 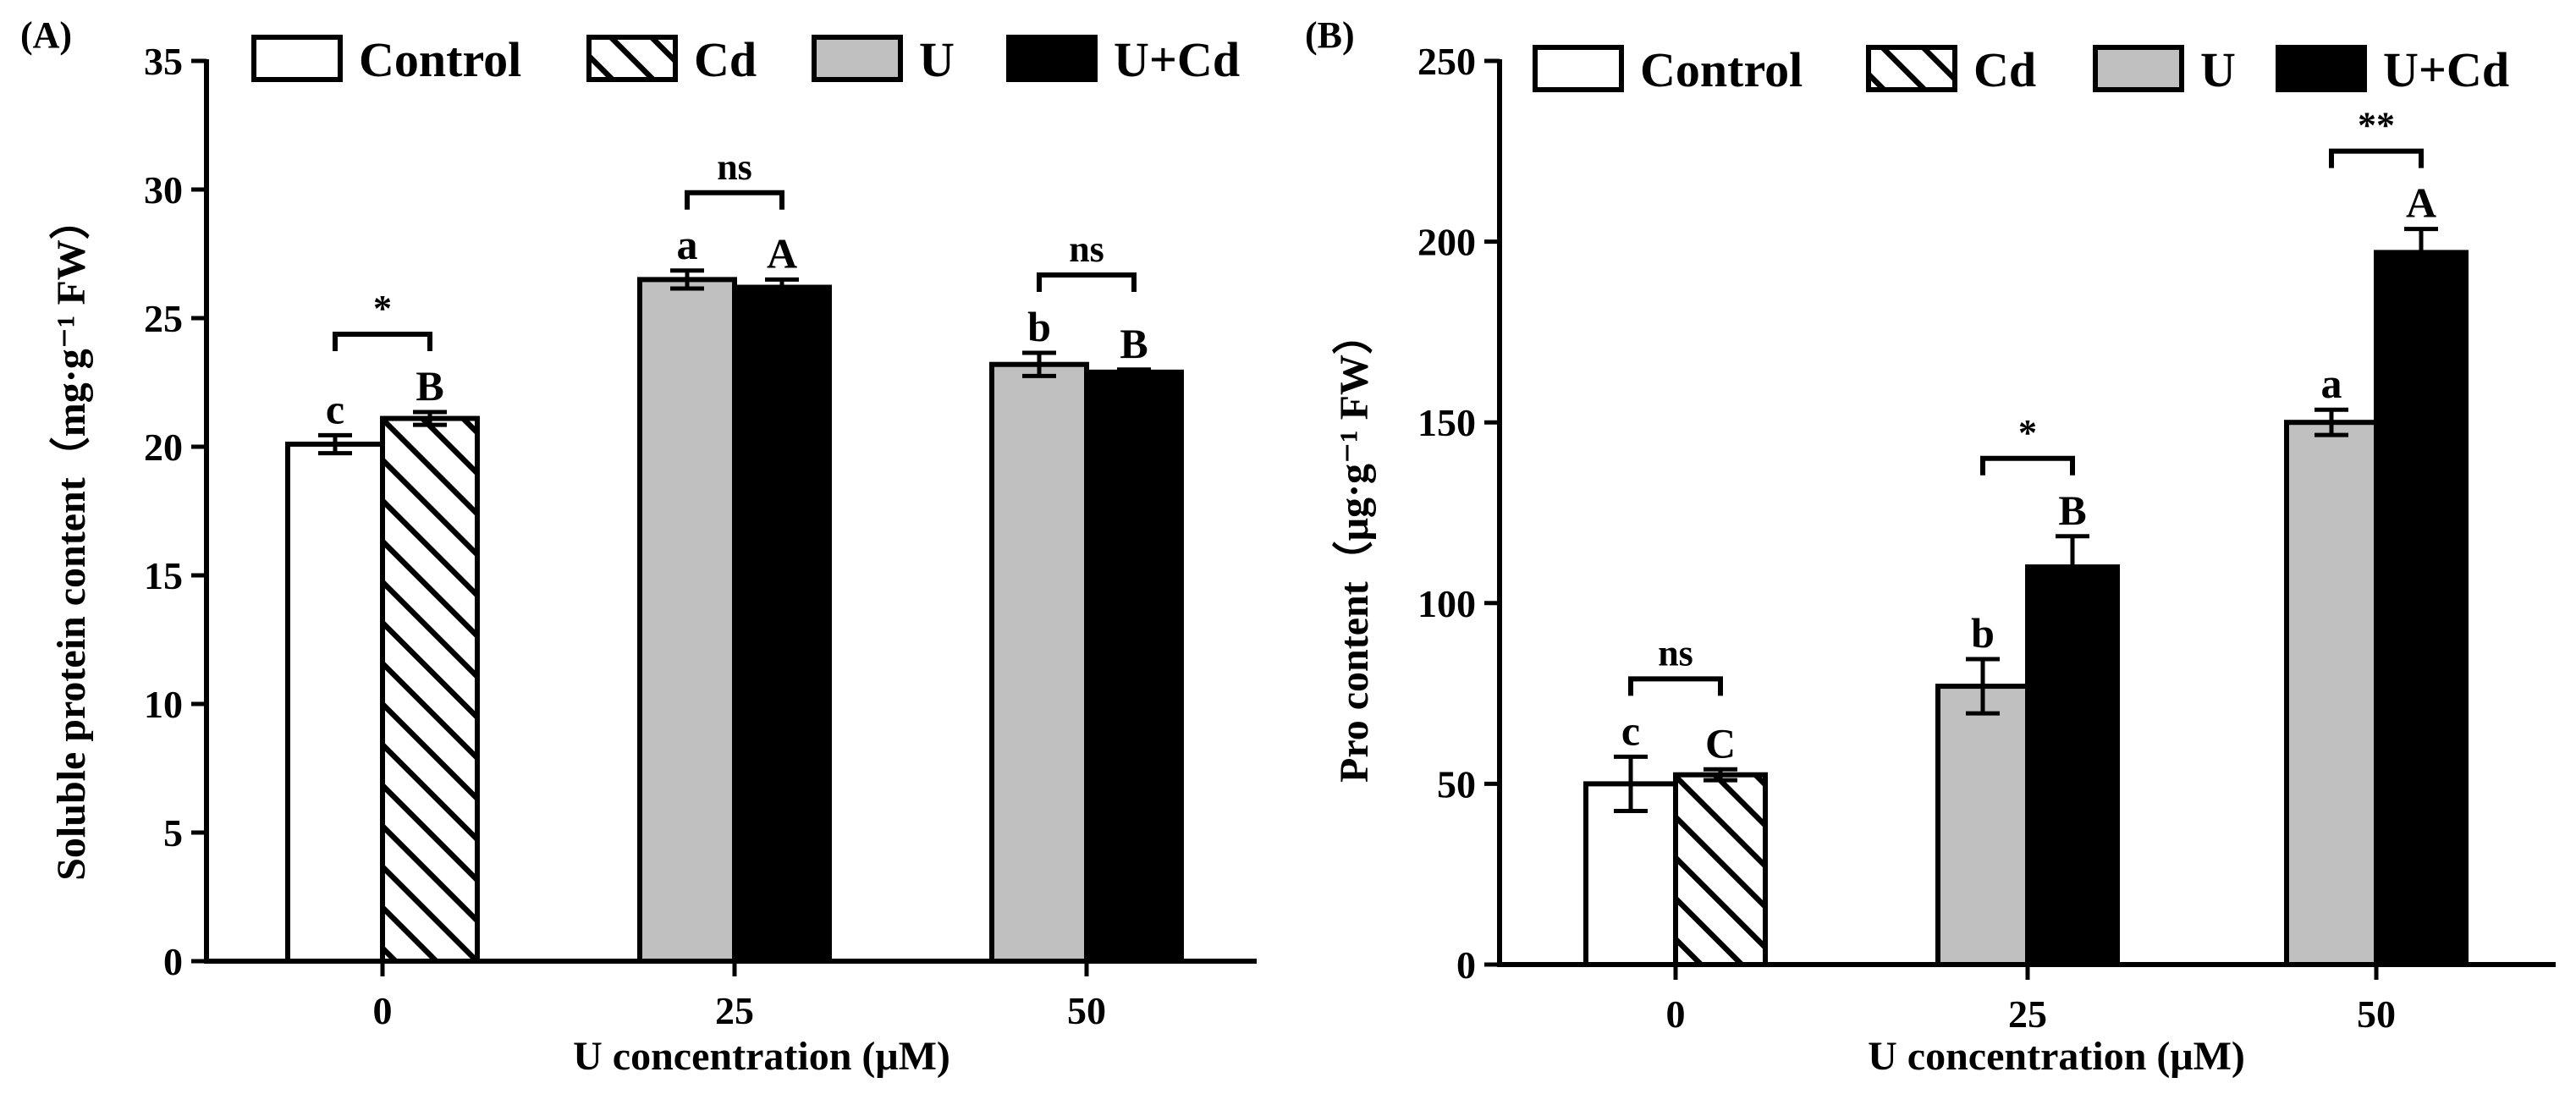 What do you see at coordinates (163, 447) in the screenshot?
I see `y-tick-label: 20` at bounding box center [163, 447].